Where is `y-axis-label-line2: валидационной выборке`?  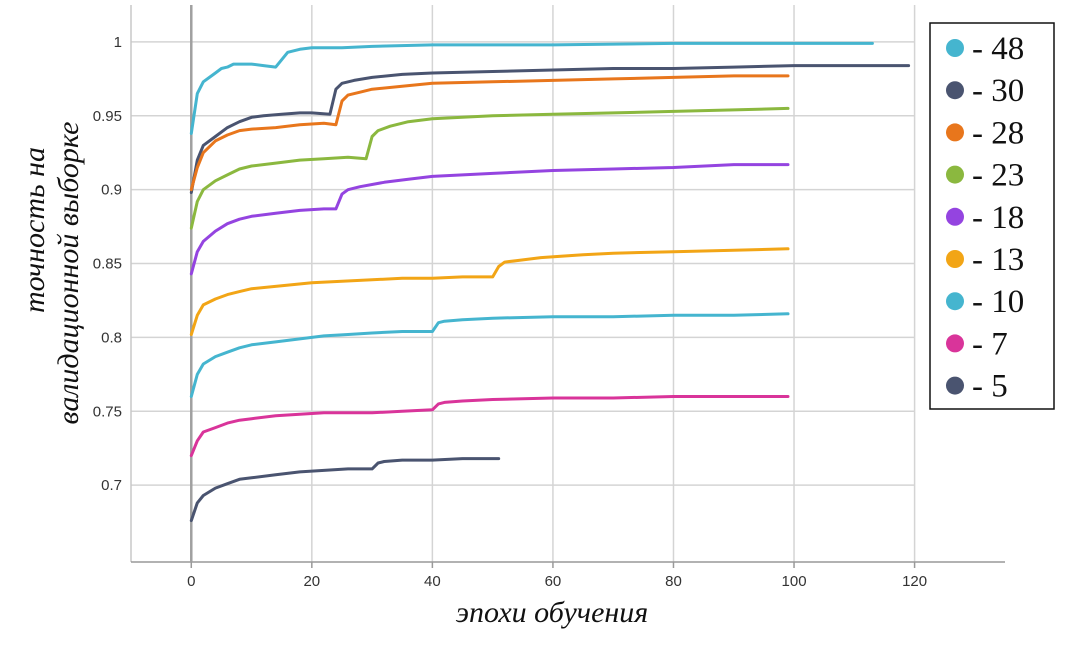 y-axis-label-line2: валидационной выборке is located at coordinates (68, 273).